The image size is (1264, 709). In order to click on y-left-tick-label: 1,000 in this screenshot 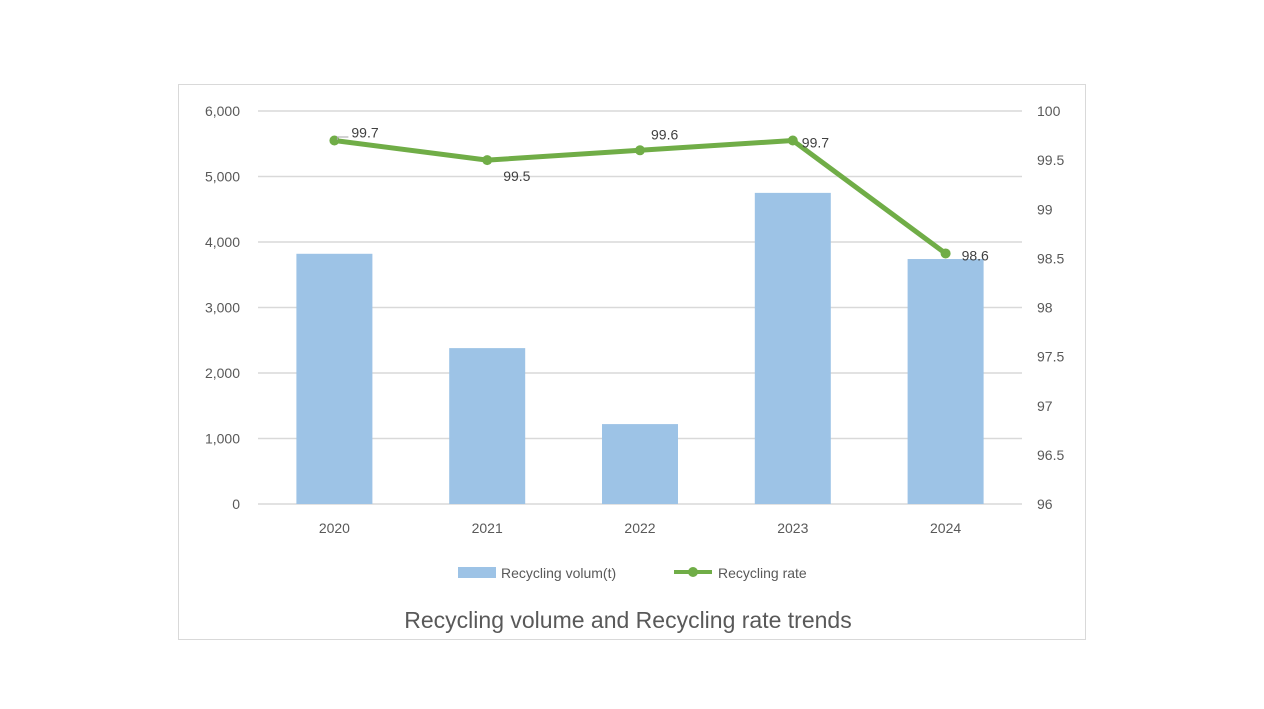, I will do `click(222, 439)`.